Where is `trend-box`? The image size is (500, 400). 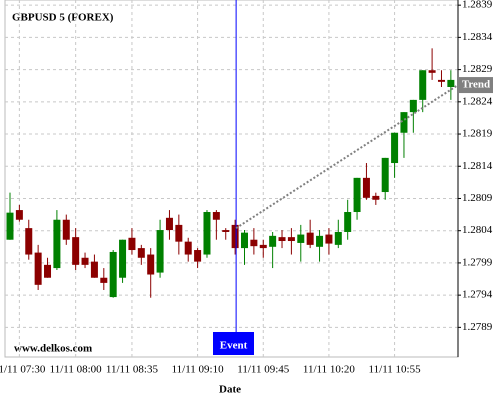
trend-box is located at coordinates (476, 85).